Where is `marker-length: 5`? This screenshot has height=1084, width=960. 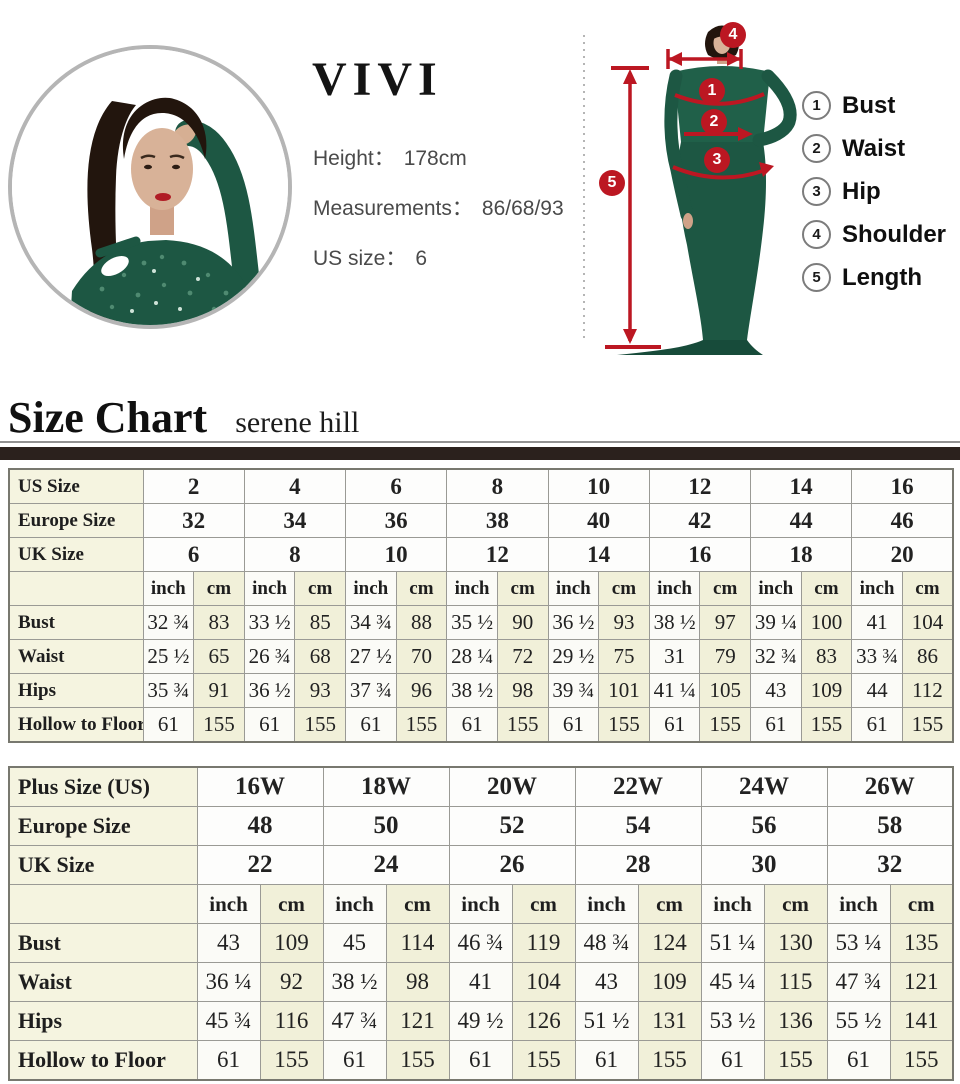
marker-length: 5 is located at coordinates (612, 183).